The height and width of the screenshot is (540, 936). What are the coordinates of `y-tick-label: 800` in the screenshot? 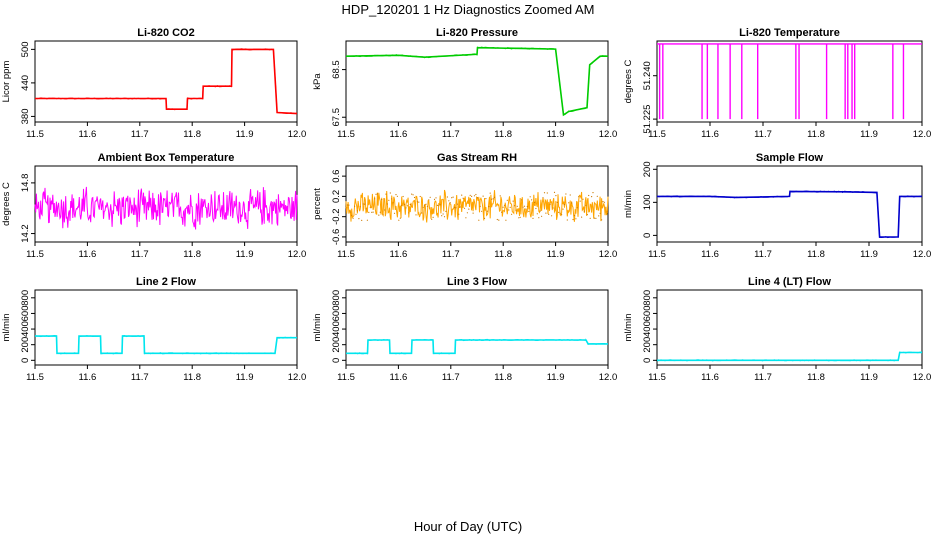 It's located at (25, 298).